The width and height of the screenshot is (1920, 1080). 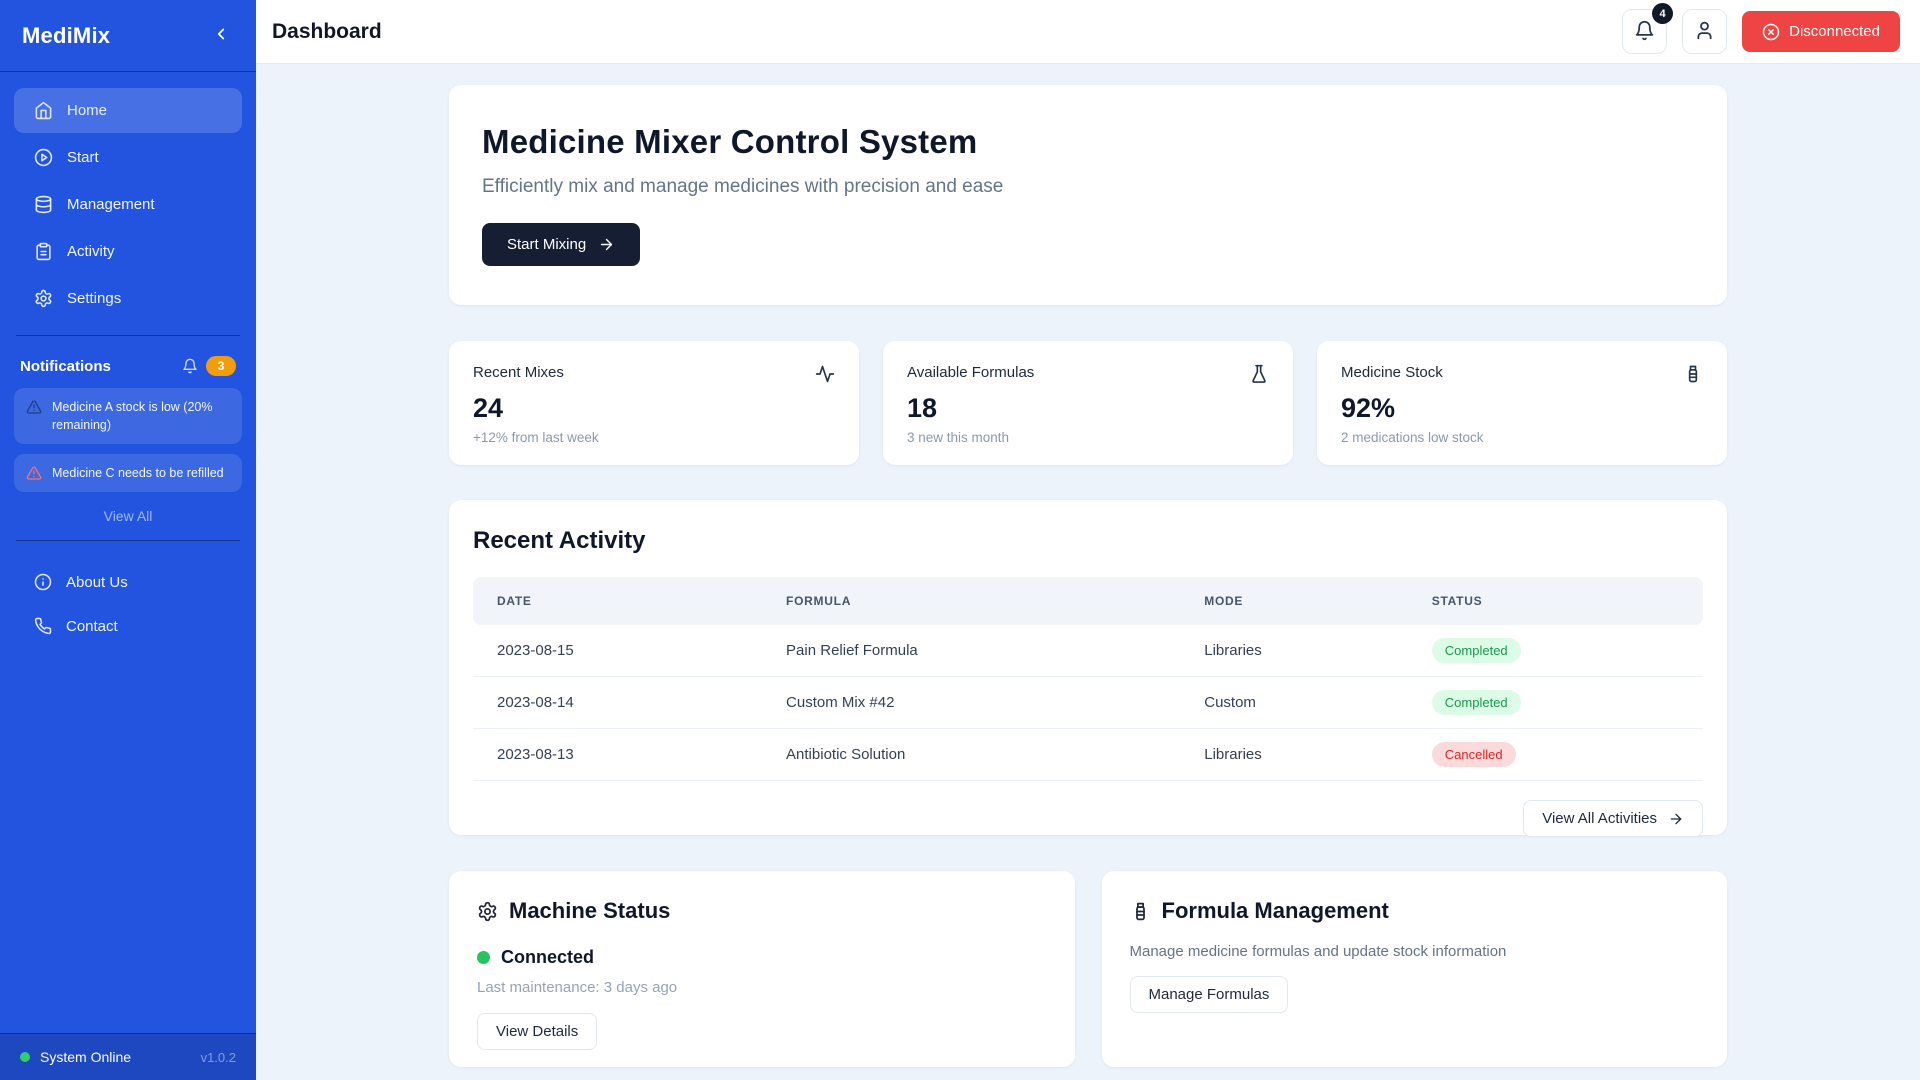 I want to click on brand-row: MediMix, so click(x=128, y=36).